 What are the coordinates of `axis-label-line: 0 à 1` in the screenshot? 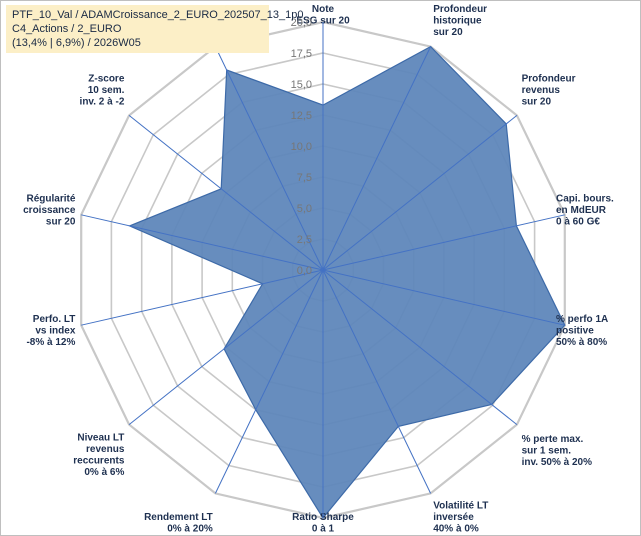 It's located at (323, 529).